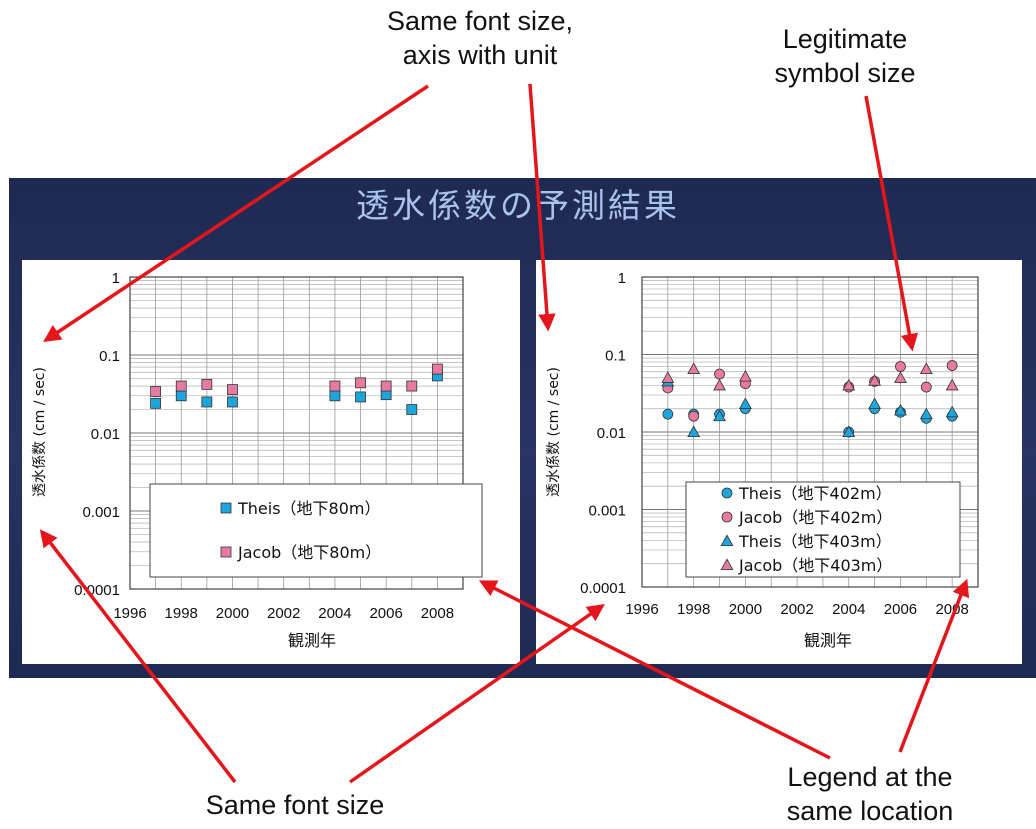  What do you see at coordinates (309, 508) in the screenshot?
I see `legend-label: Theis（地下80m）` at bounding box center [309, 508].